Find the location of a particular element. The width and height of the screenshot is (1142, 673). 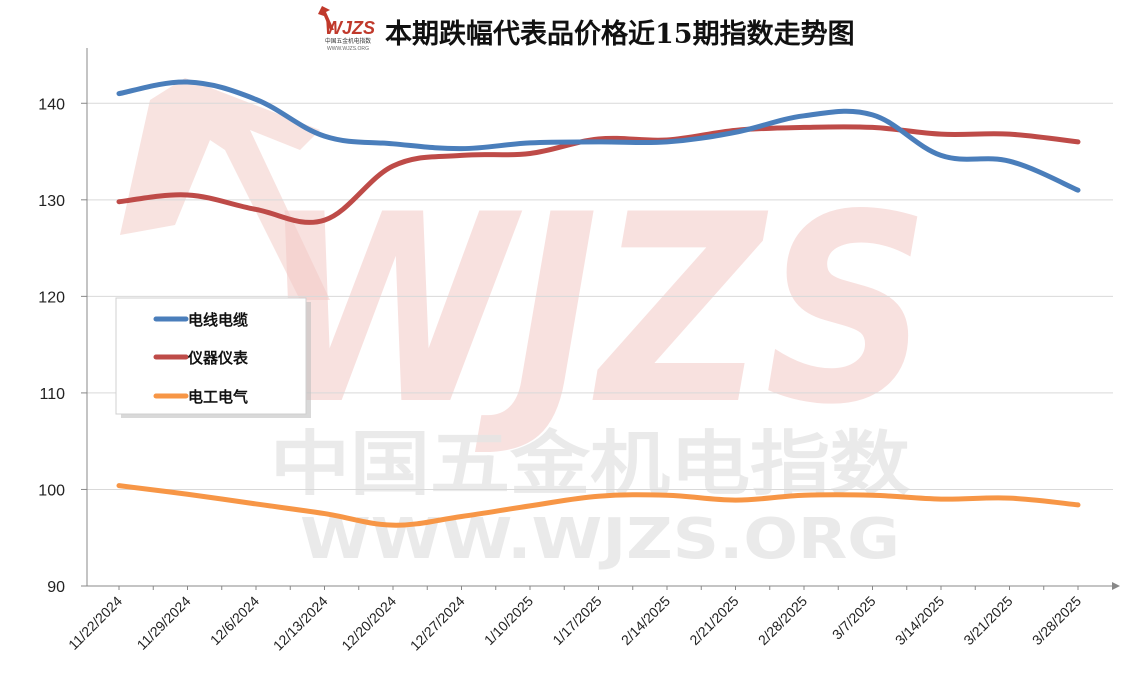

legend-label-2: 电工电气 is located at coordinates (218, 397).